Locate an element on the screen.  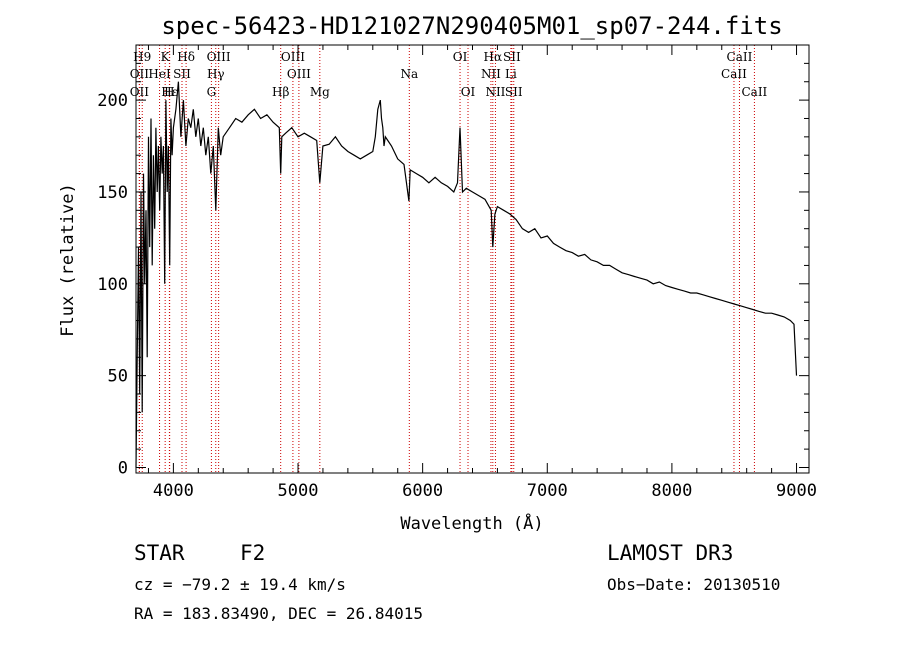
spectral-line-label-21: NII is located at coordinates (495, 92).